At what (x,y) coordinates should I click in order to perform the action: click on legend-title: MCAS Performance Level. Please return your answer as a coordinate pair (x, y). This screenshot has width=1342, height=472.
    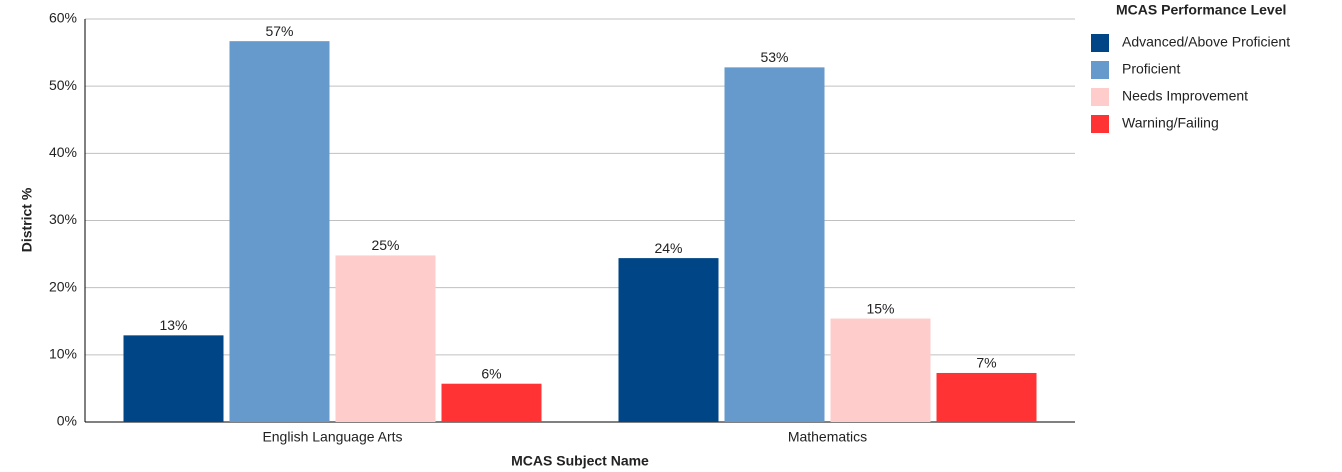
    Looking at the image, I should click on (1201, 10).